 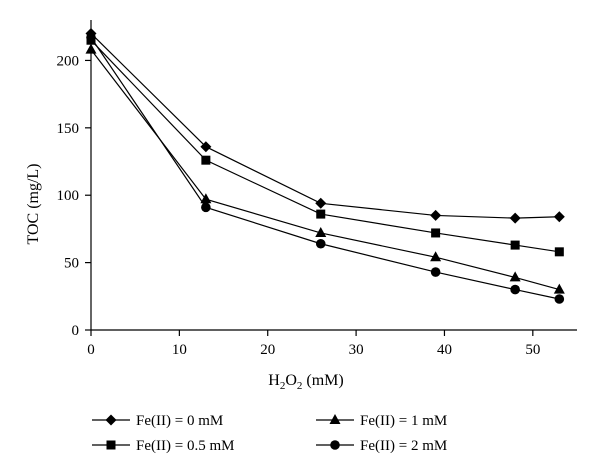 I want to click on legend-label: Fe(II) = 0.5 mM, so click(x=185, y=446).